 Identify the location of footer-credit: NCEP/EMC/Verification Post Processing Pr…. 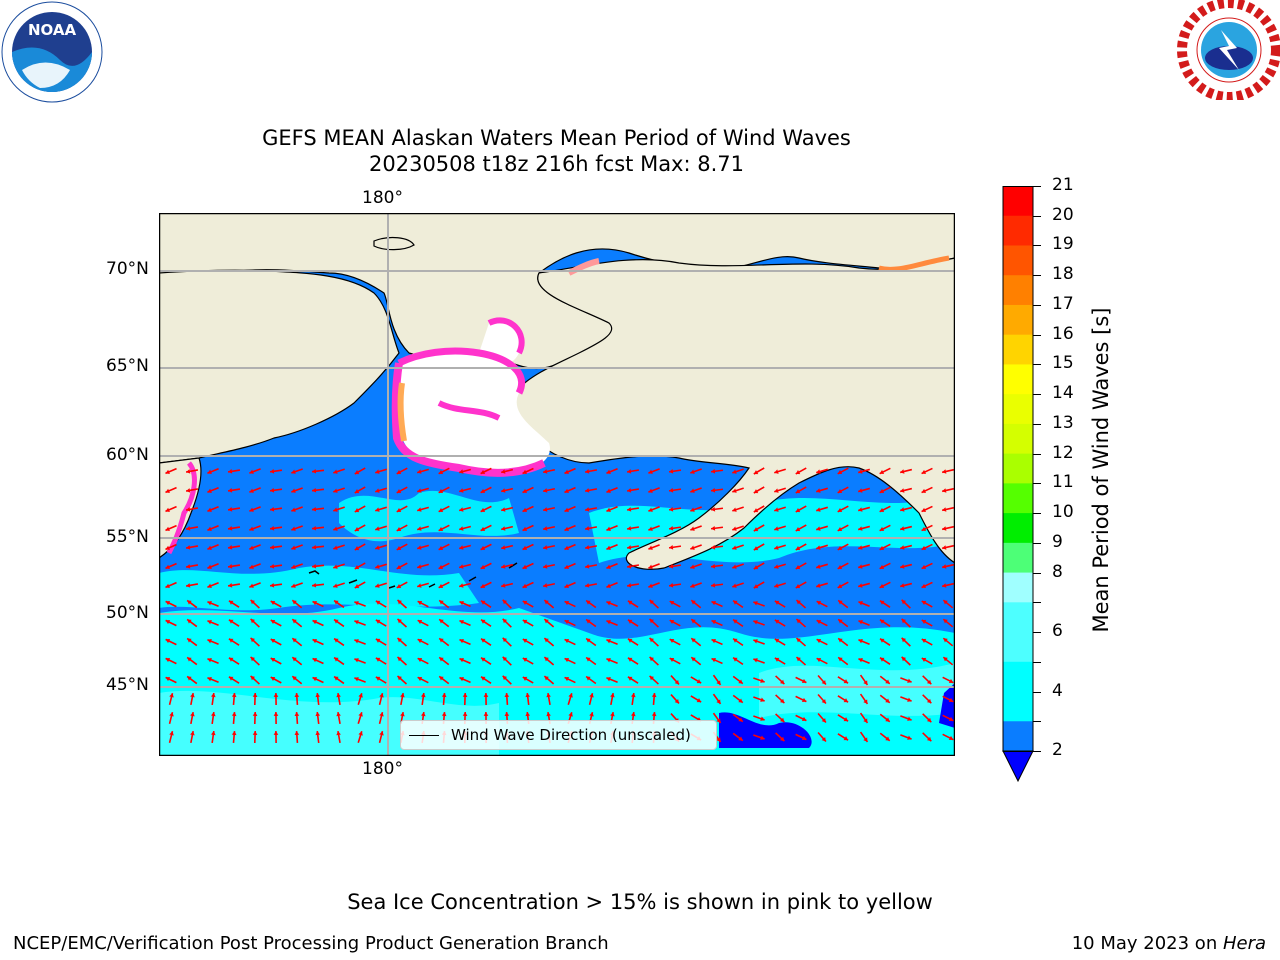
(311, 943).